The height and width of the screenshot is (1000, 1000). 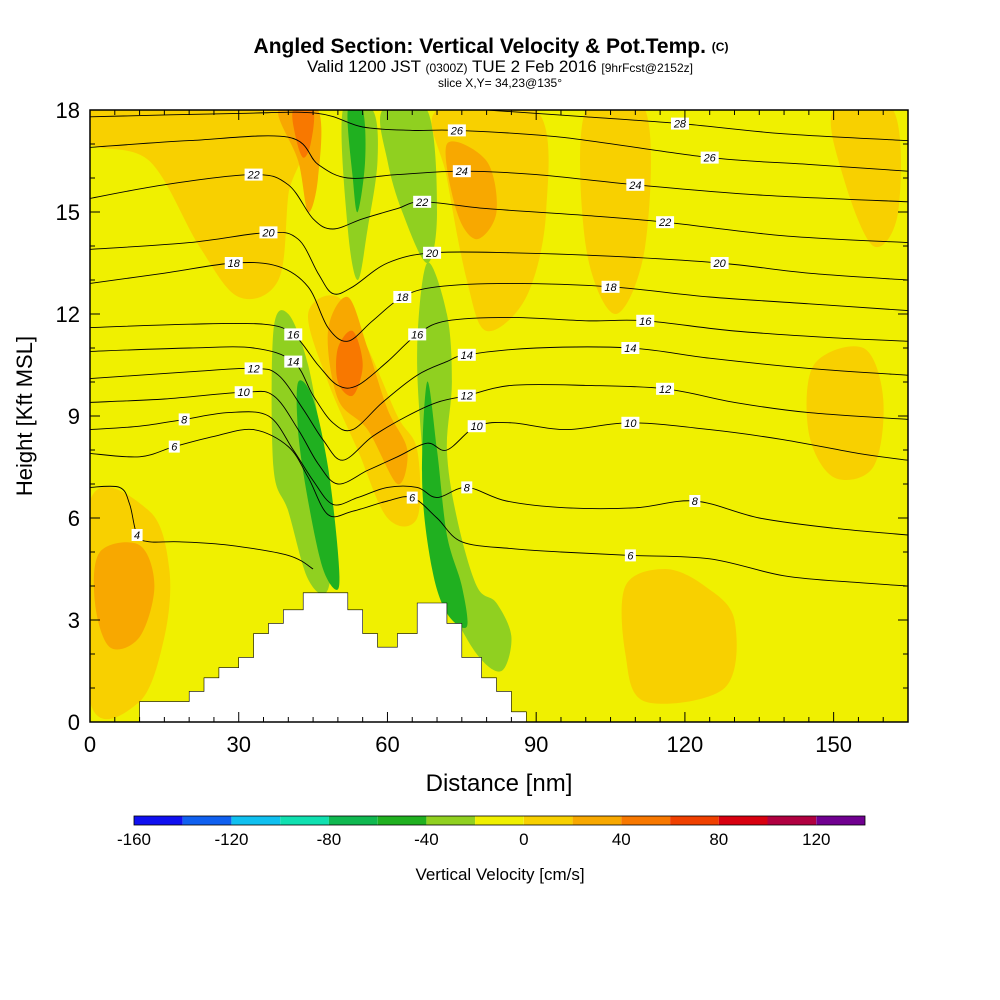 What do you see at coordinates (68, 110) in the screenshot?
I see `y-tick-label: 18` at bounding box center [68, 110].